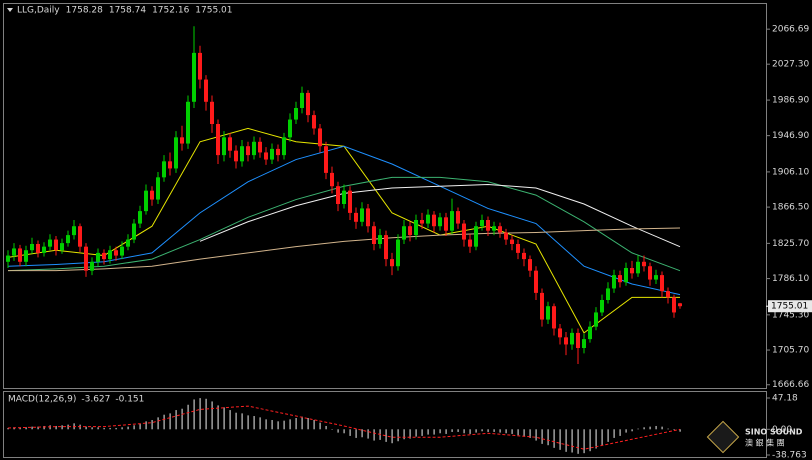 This screenshot has height=460, width=812. Describe the element at coordinates (790, 385) in the screenshot. I see `y-tick-label: 1666.66` at that location.